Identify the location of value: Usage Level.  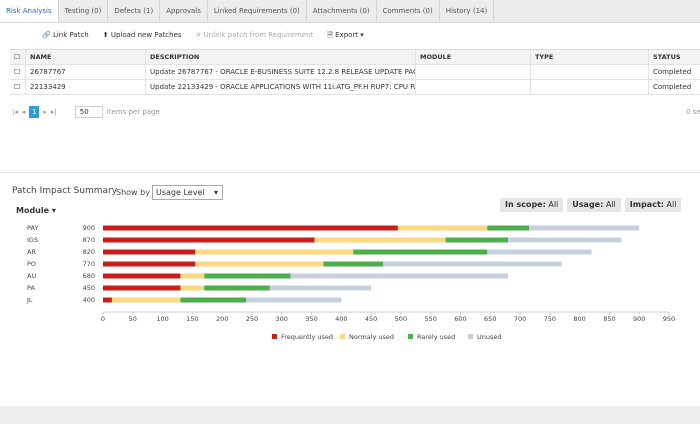
(180, 192).